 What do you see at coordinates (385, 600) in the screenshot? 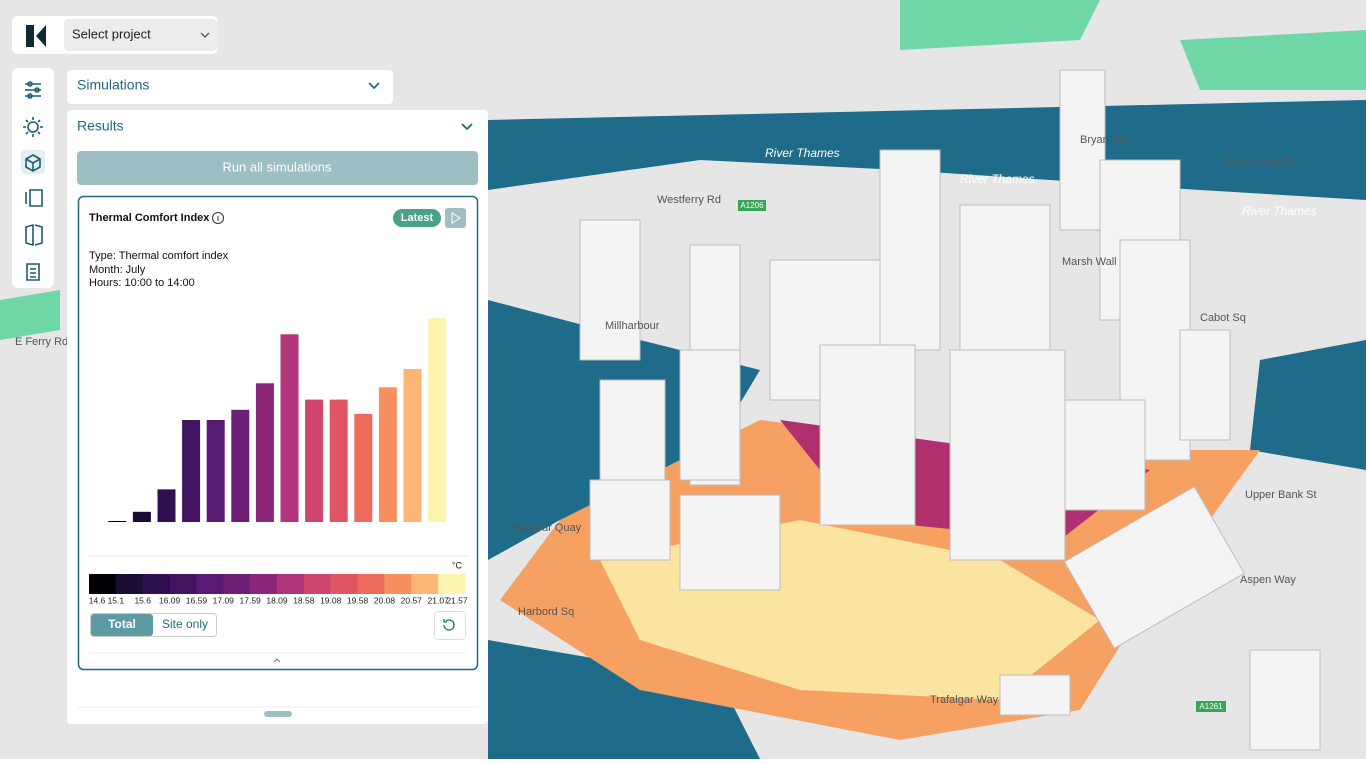
I see `legend-tick-label: 20.08` at bounding box center [385, 600].